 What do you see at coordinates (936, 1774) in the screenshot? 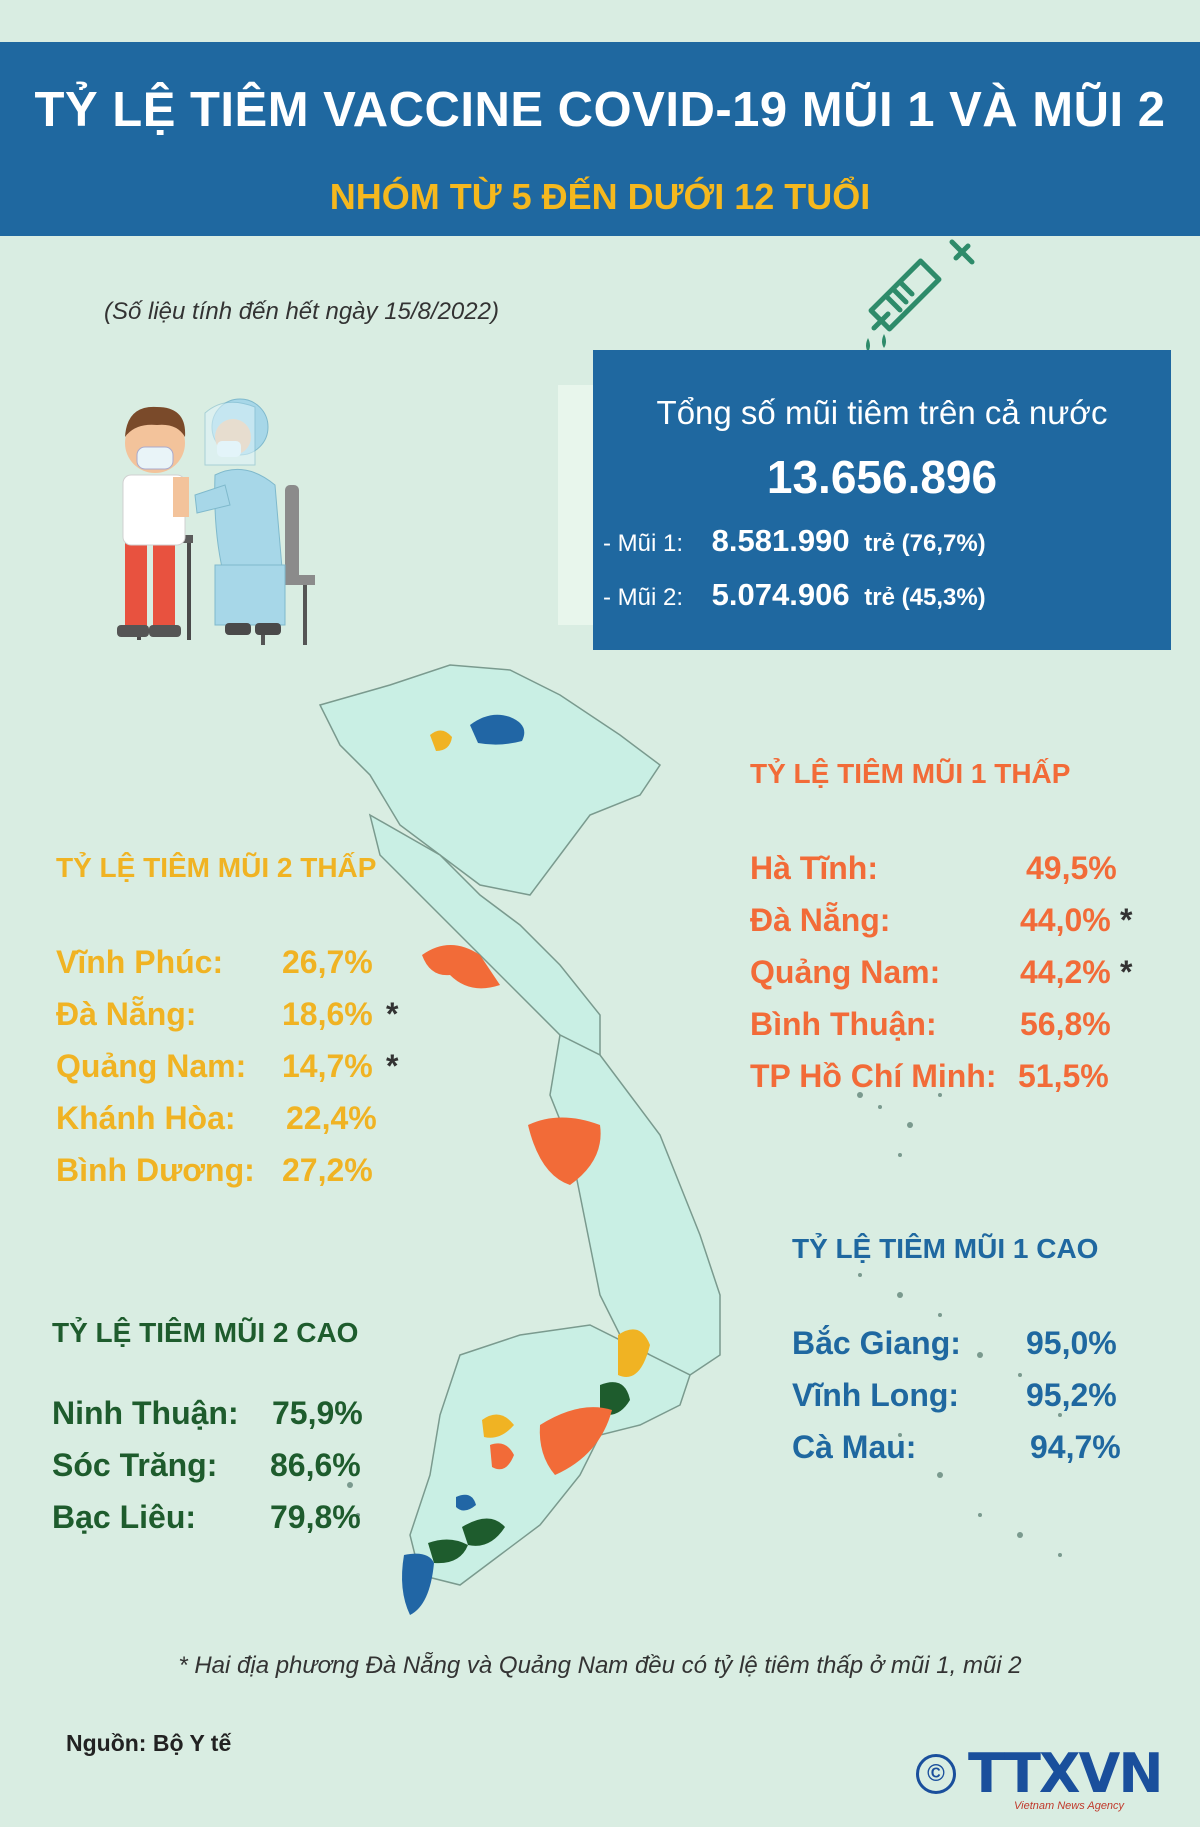
I see `copyright-icon: ©` at bounding box center [936, 1774].